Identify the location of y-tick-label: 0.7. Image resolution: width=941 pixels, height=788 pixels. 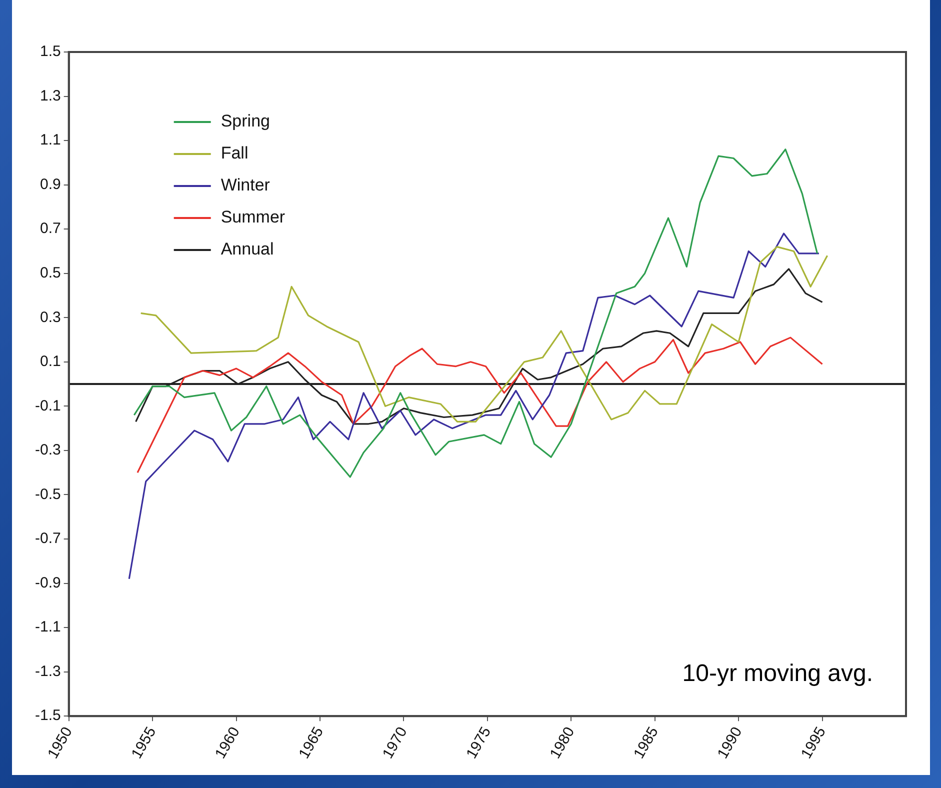
(50, 229).